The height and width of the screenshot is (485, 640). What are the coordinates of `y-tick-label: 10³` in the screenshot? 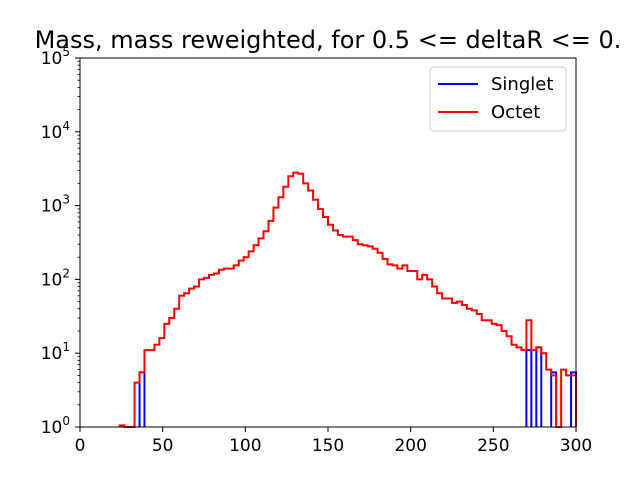 It's located at (55, 205).